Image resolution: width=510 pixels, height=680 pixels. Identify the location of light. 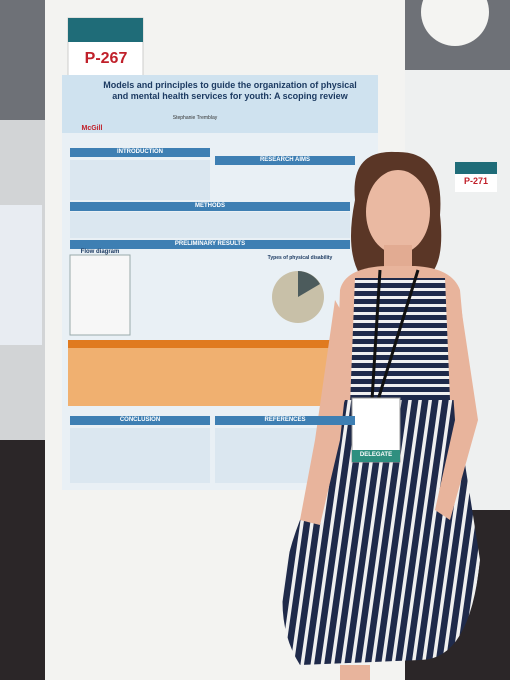
(455, 23).